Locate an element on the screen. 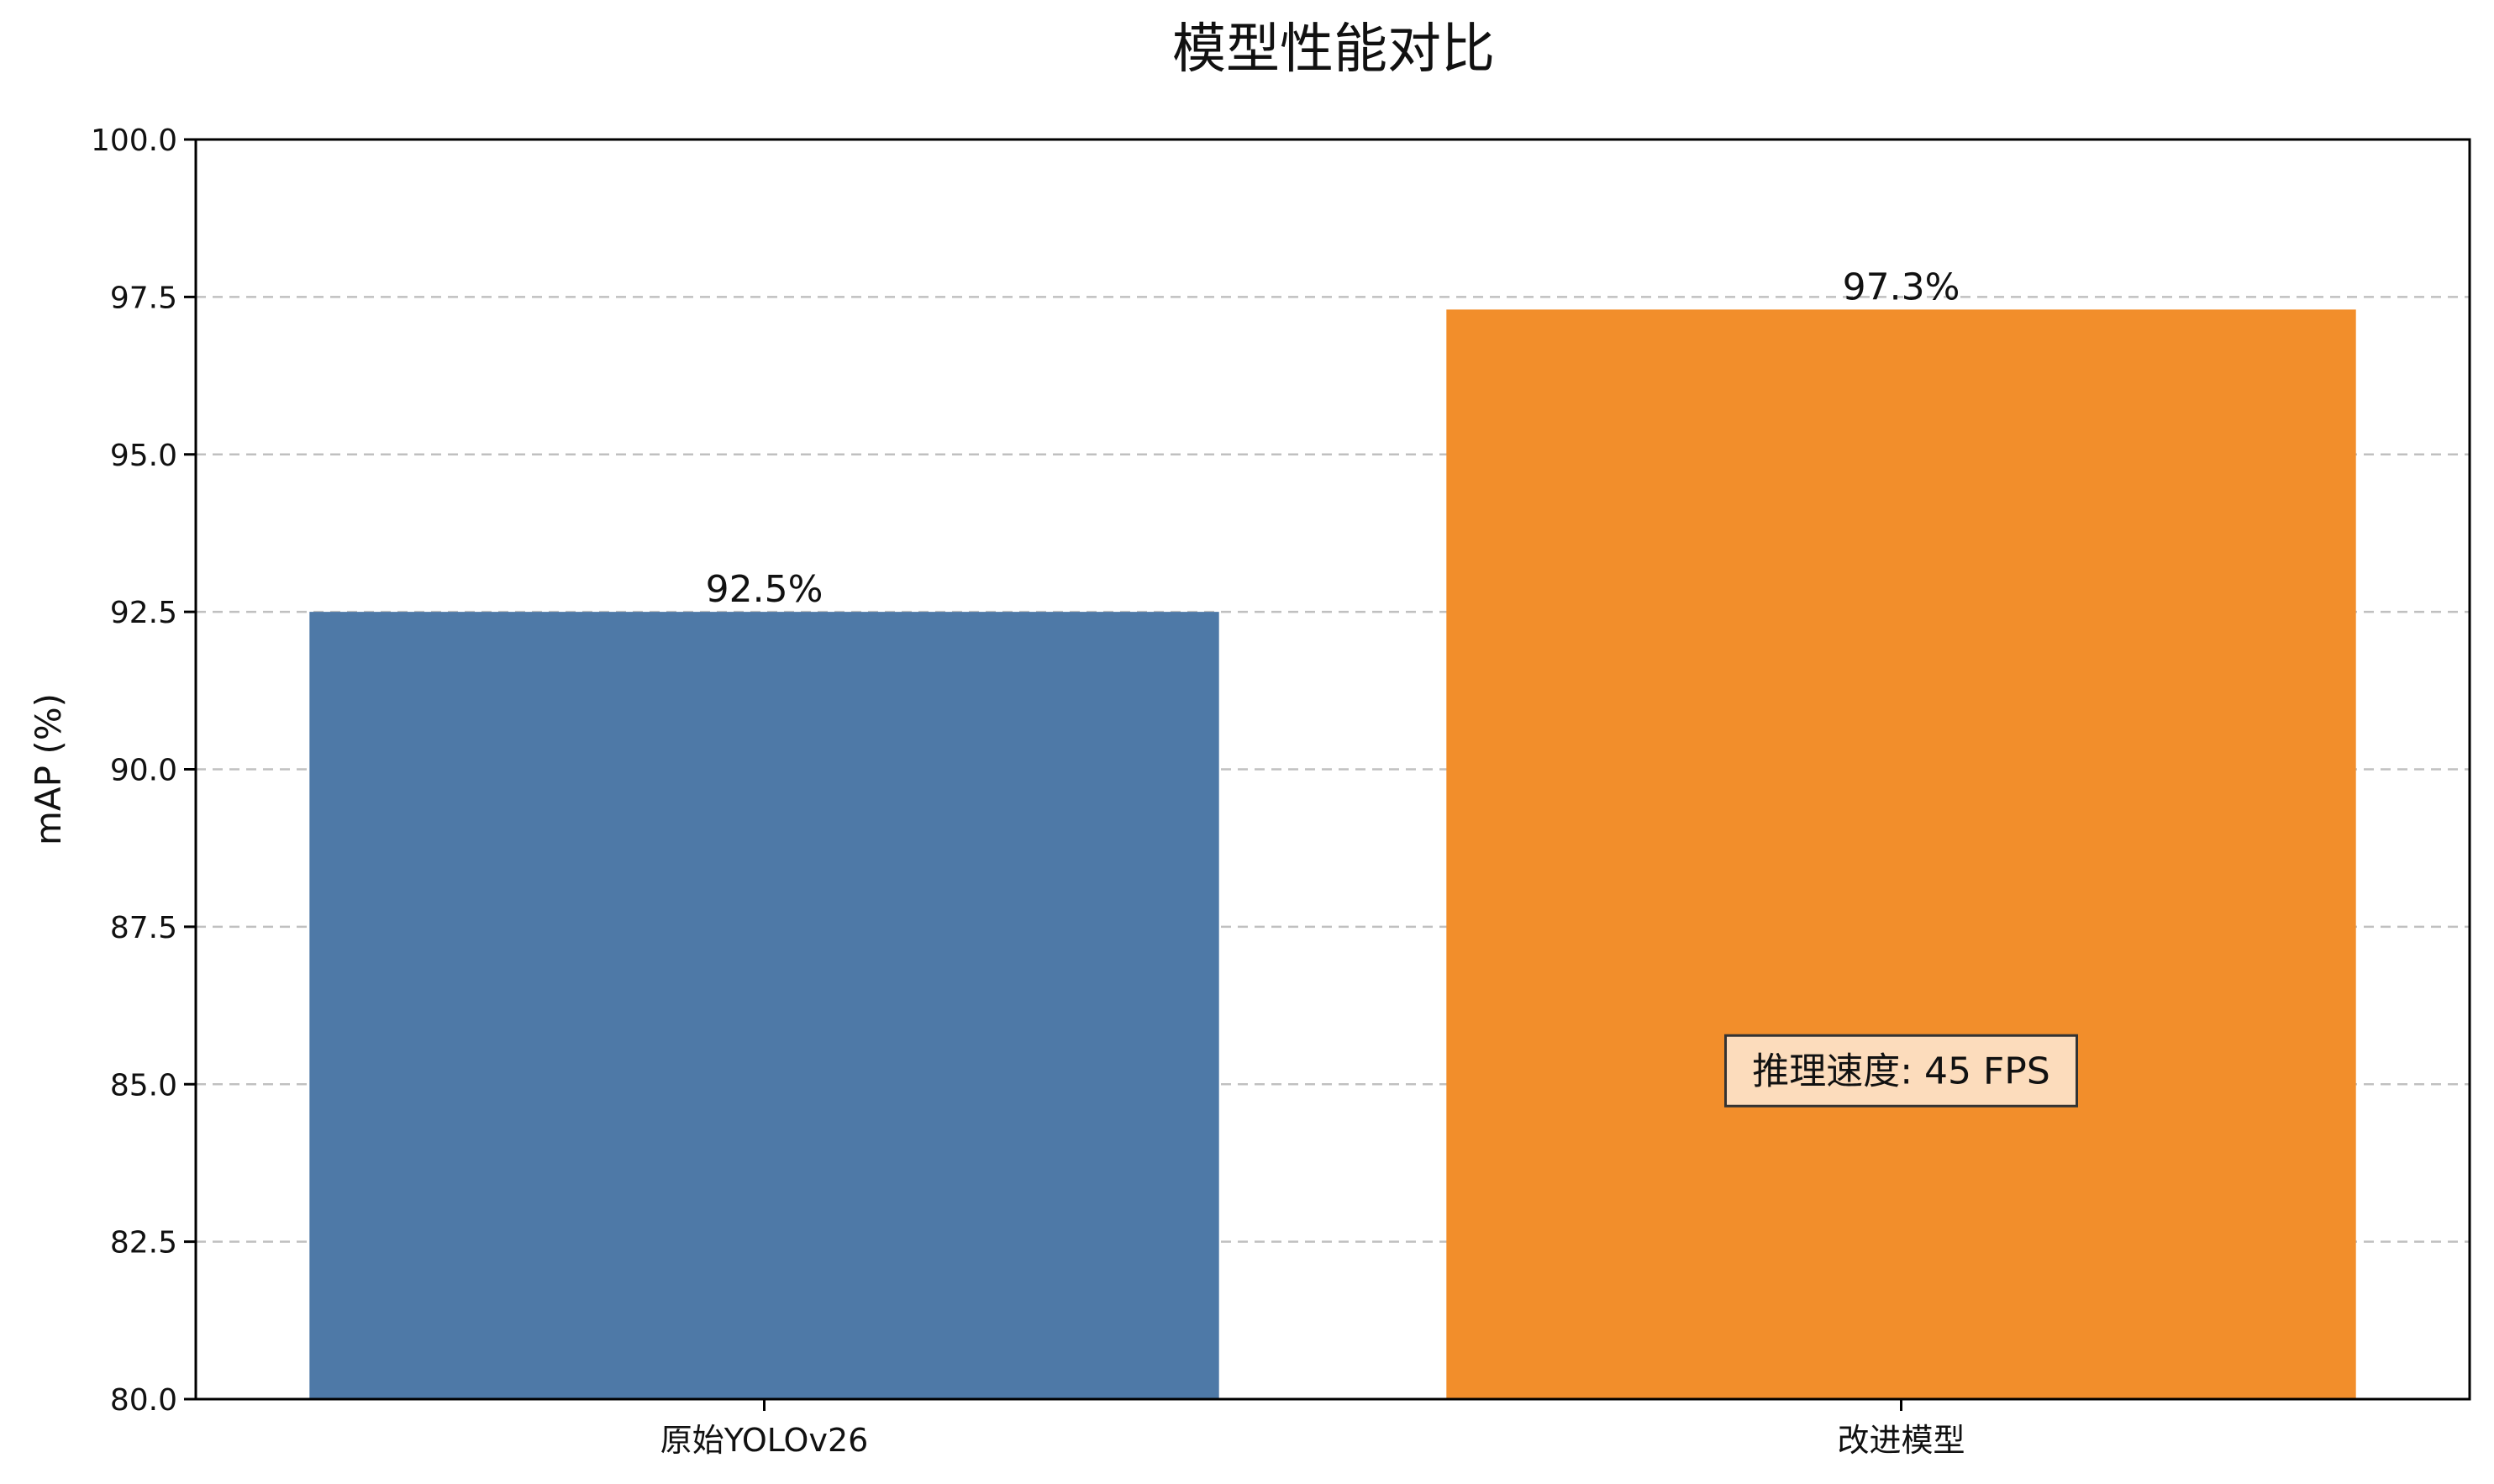  bar-value-label: 97.3% is located at coordinates (1901, 287).